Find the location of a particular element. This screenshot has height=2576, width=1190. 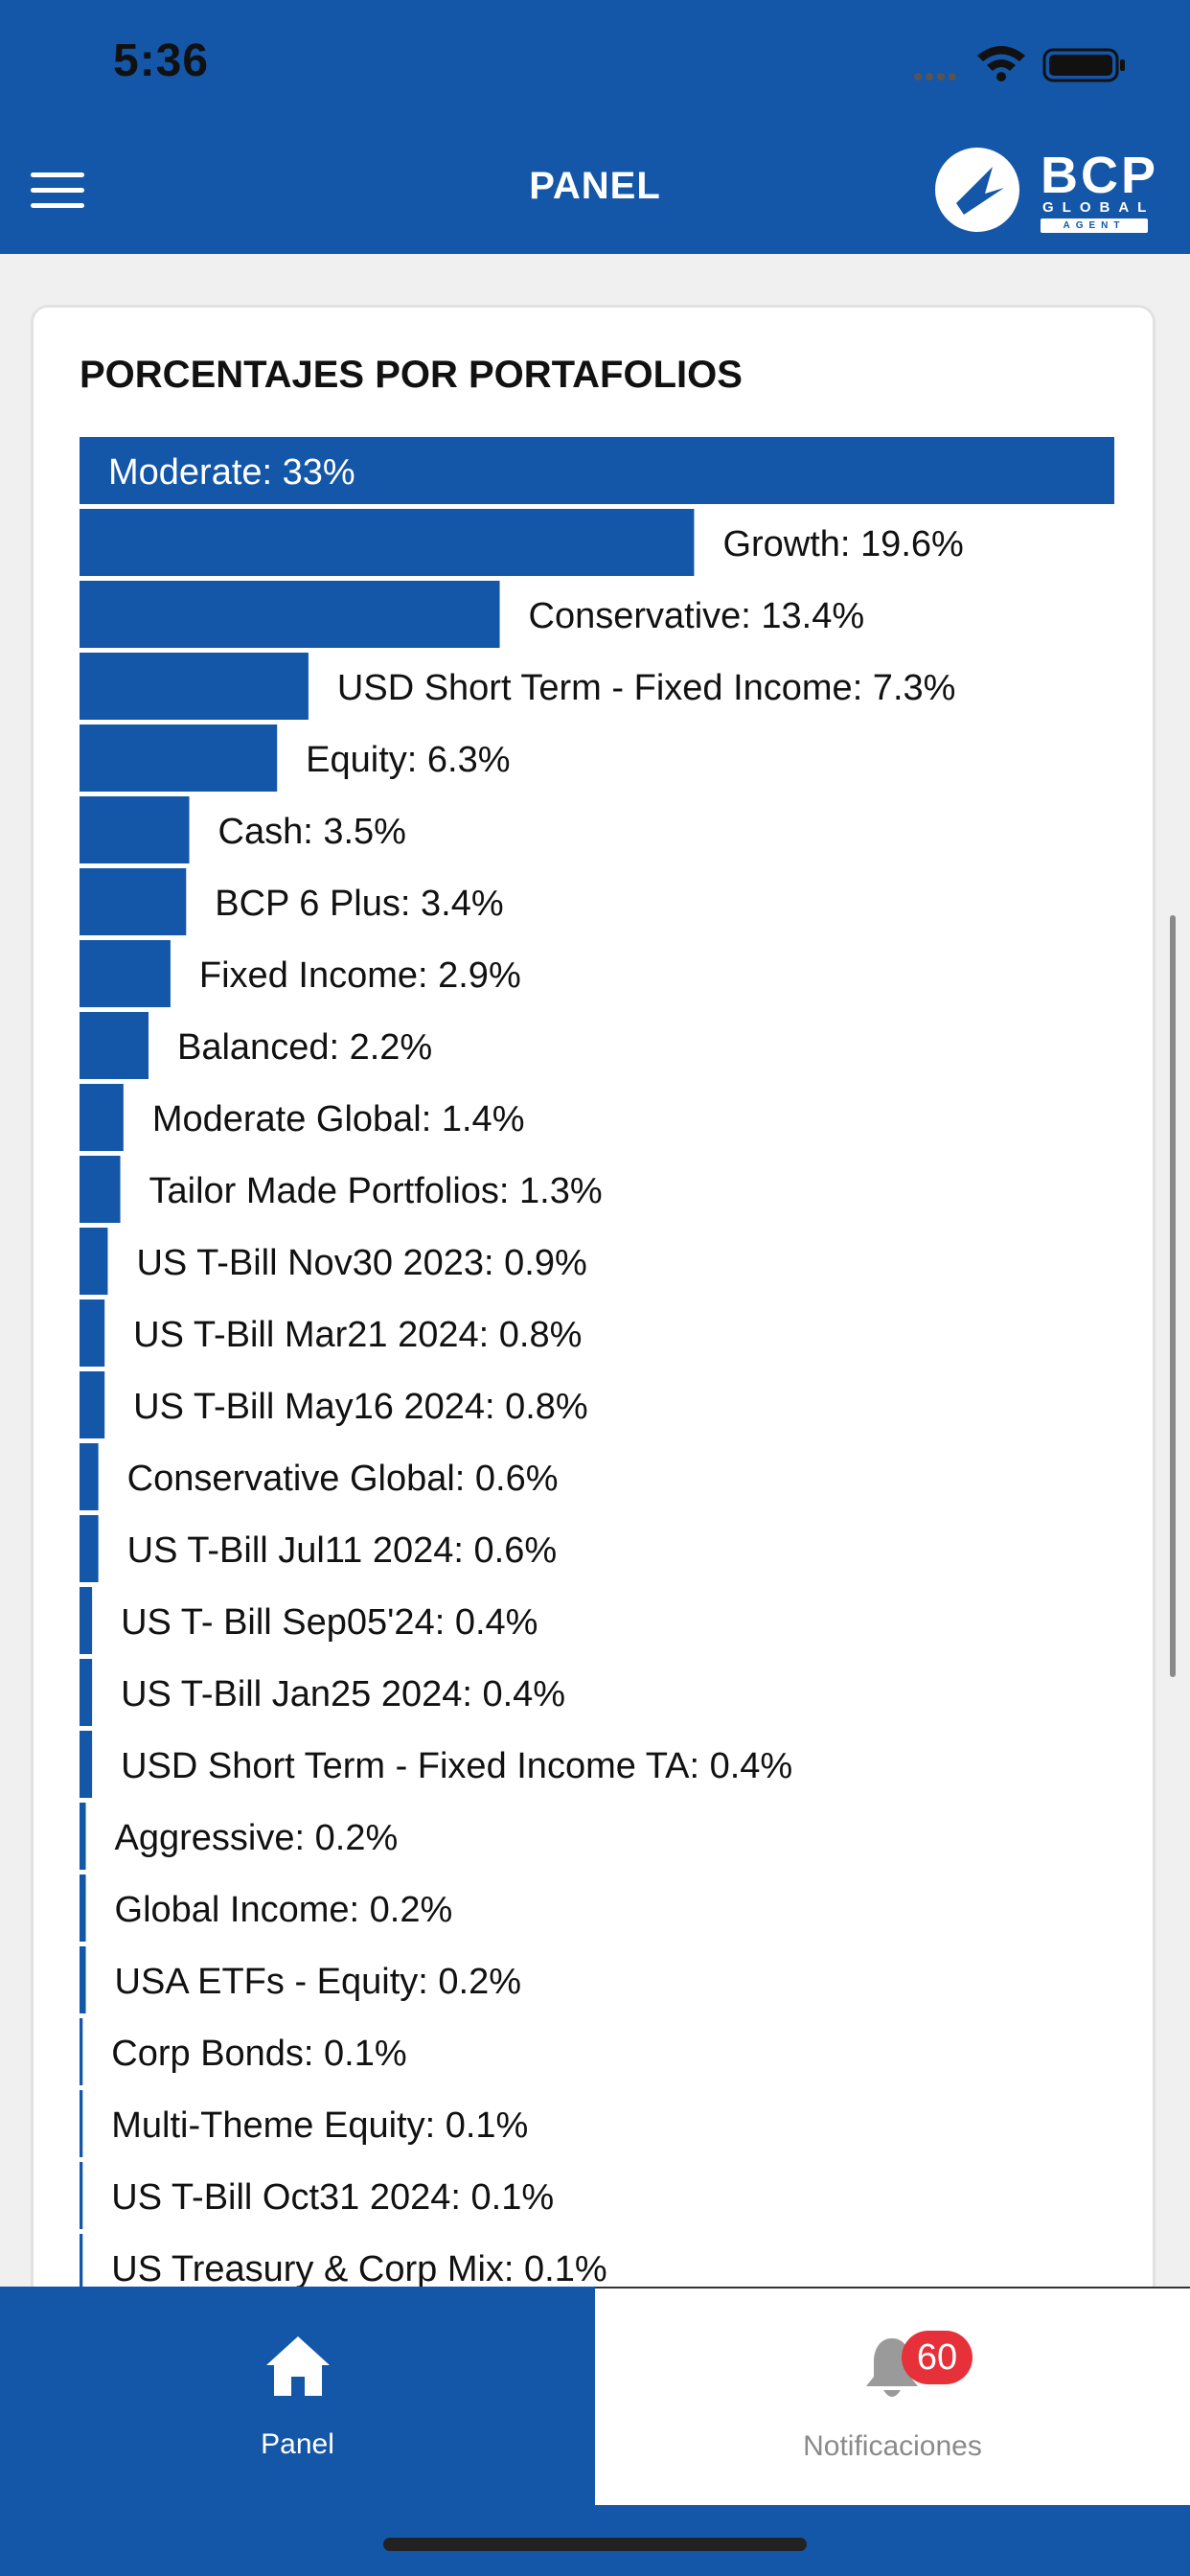

app-header: PANEL BCP GLOBAL AGENT is located at coordinates (595, 189).